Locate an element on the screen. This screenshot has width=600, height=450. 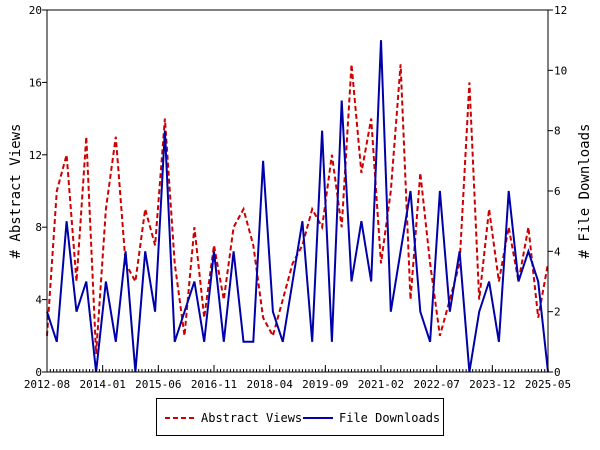
x-tick-label: 2025-05 is located at coordinates (548, 384).